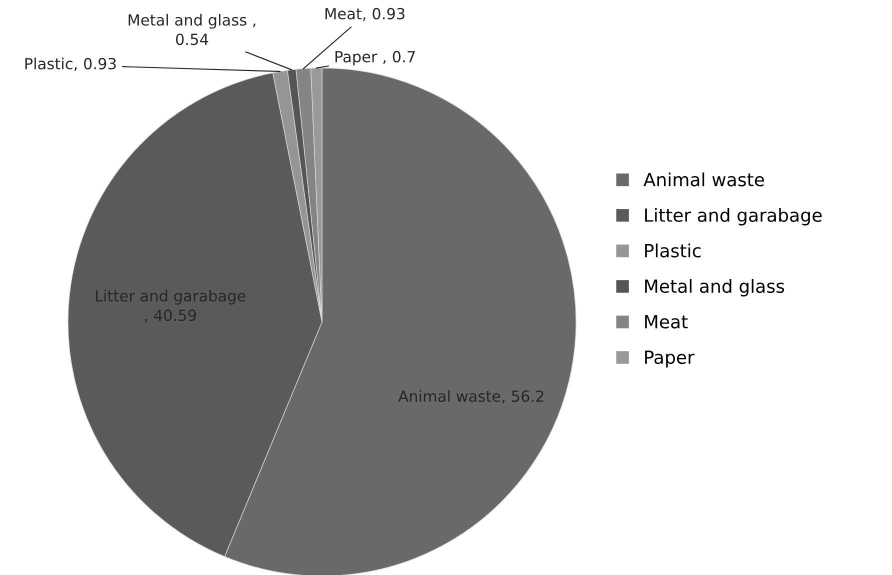 Image resolution: width=892 pixels, height=575 pixels. Describe the element at coordinates (471, 397) in the screenshot. I see `data-label: Animal waste, 56.2` at that location.